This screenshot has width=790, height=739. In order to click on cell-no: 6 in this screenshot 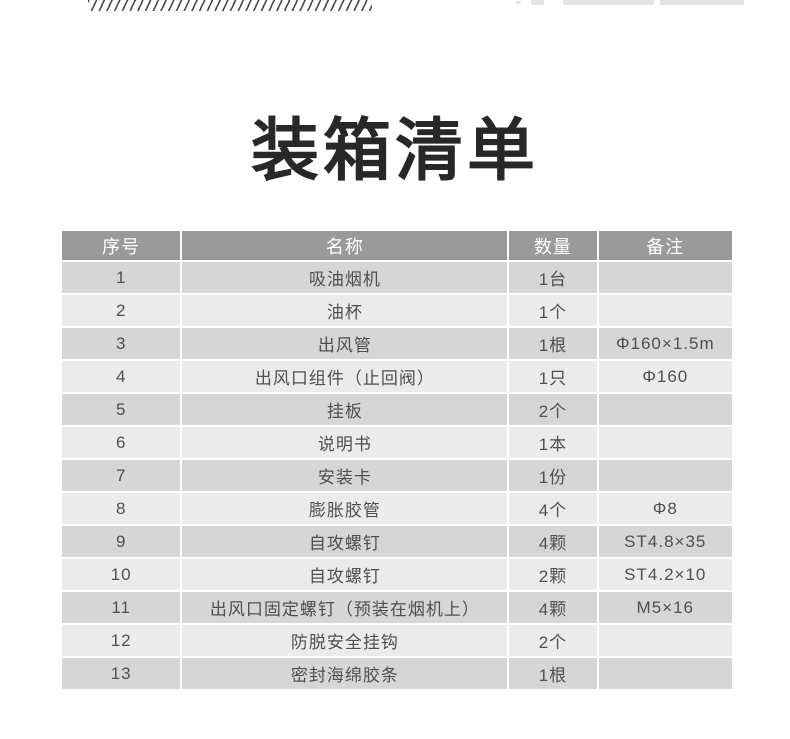, I will do `click(121, 443)`.